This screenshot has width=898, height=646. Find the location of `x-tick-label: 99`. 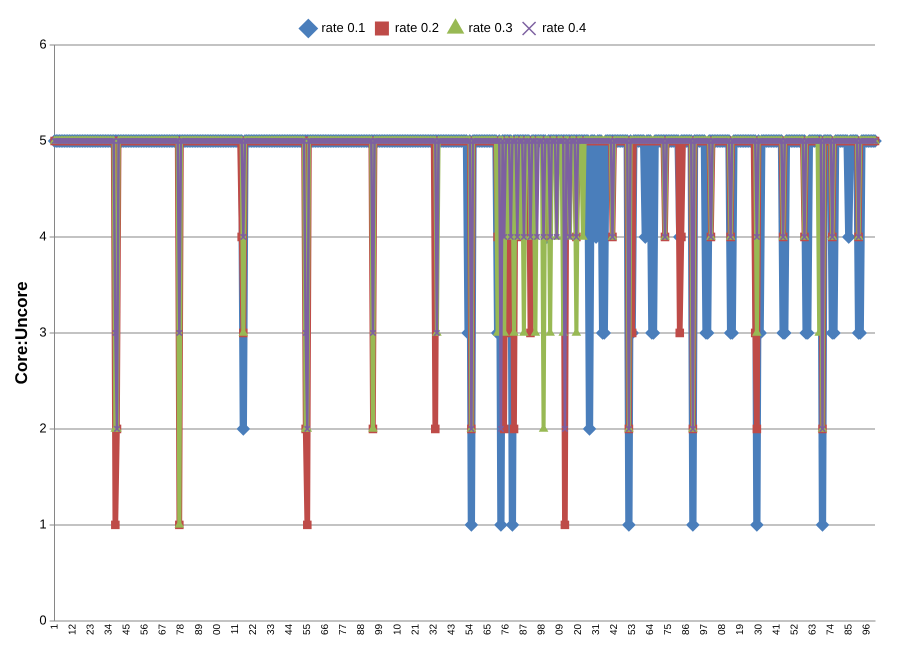

x-tick-label: 99 is located at coordinates (380, 629).